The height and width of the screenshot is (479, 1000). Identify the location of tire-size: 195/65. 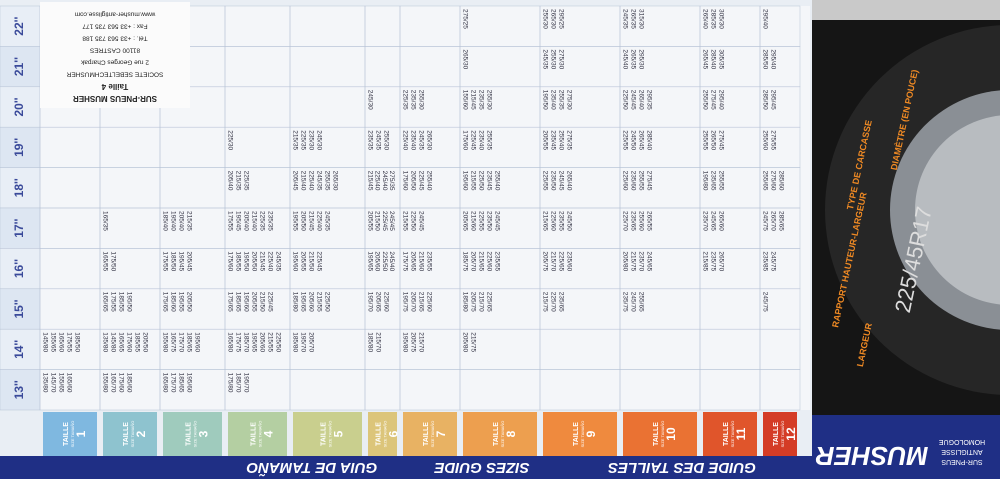
(253, 342).